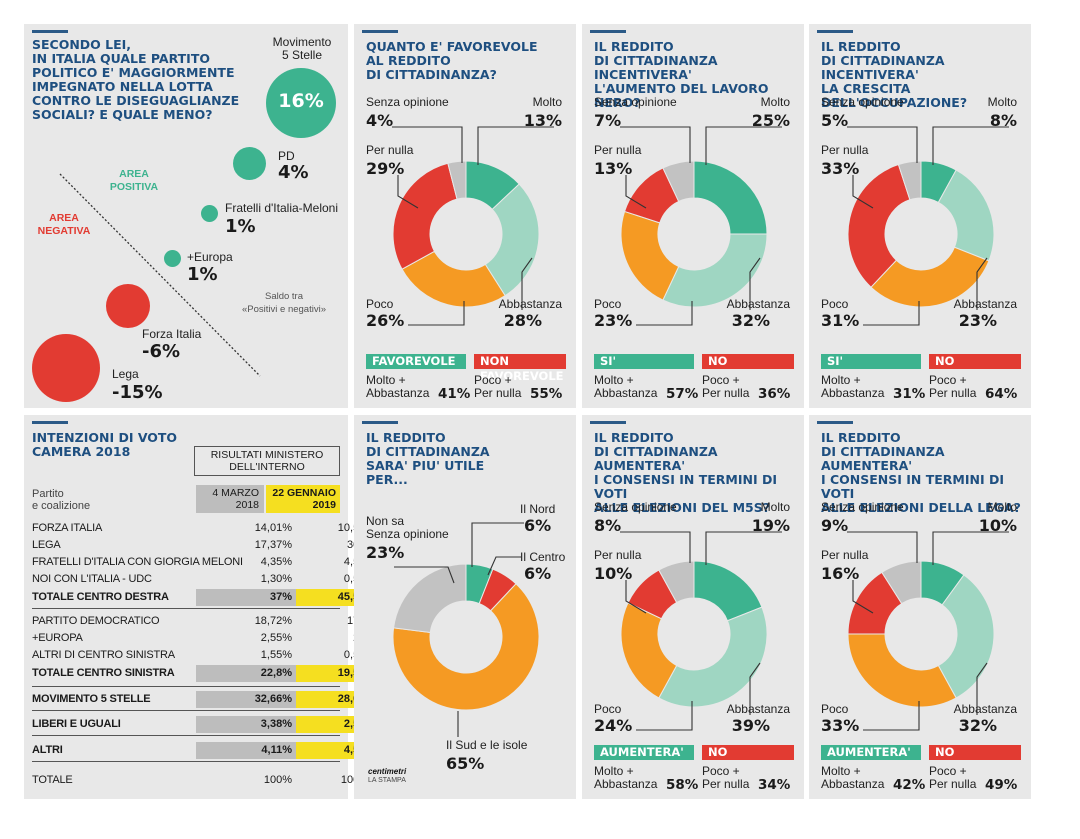  What do you see at coordinates (137, 562) in the screenshot?
I see `row-party: FRATELLI D'ITALIA CON GIORGIA MELONI` at bounding box center [137, 562].